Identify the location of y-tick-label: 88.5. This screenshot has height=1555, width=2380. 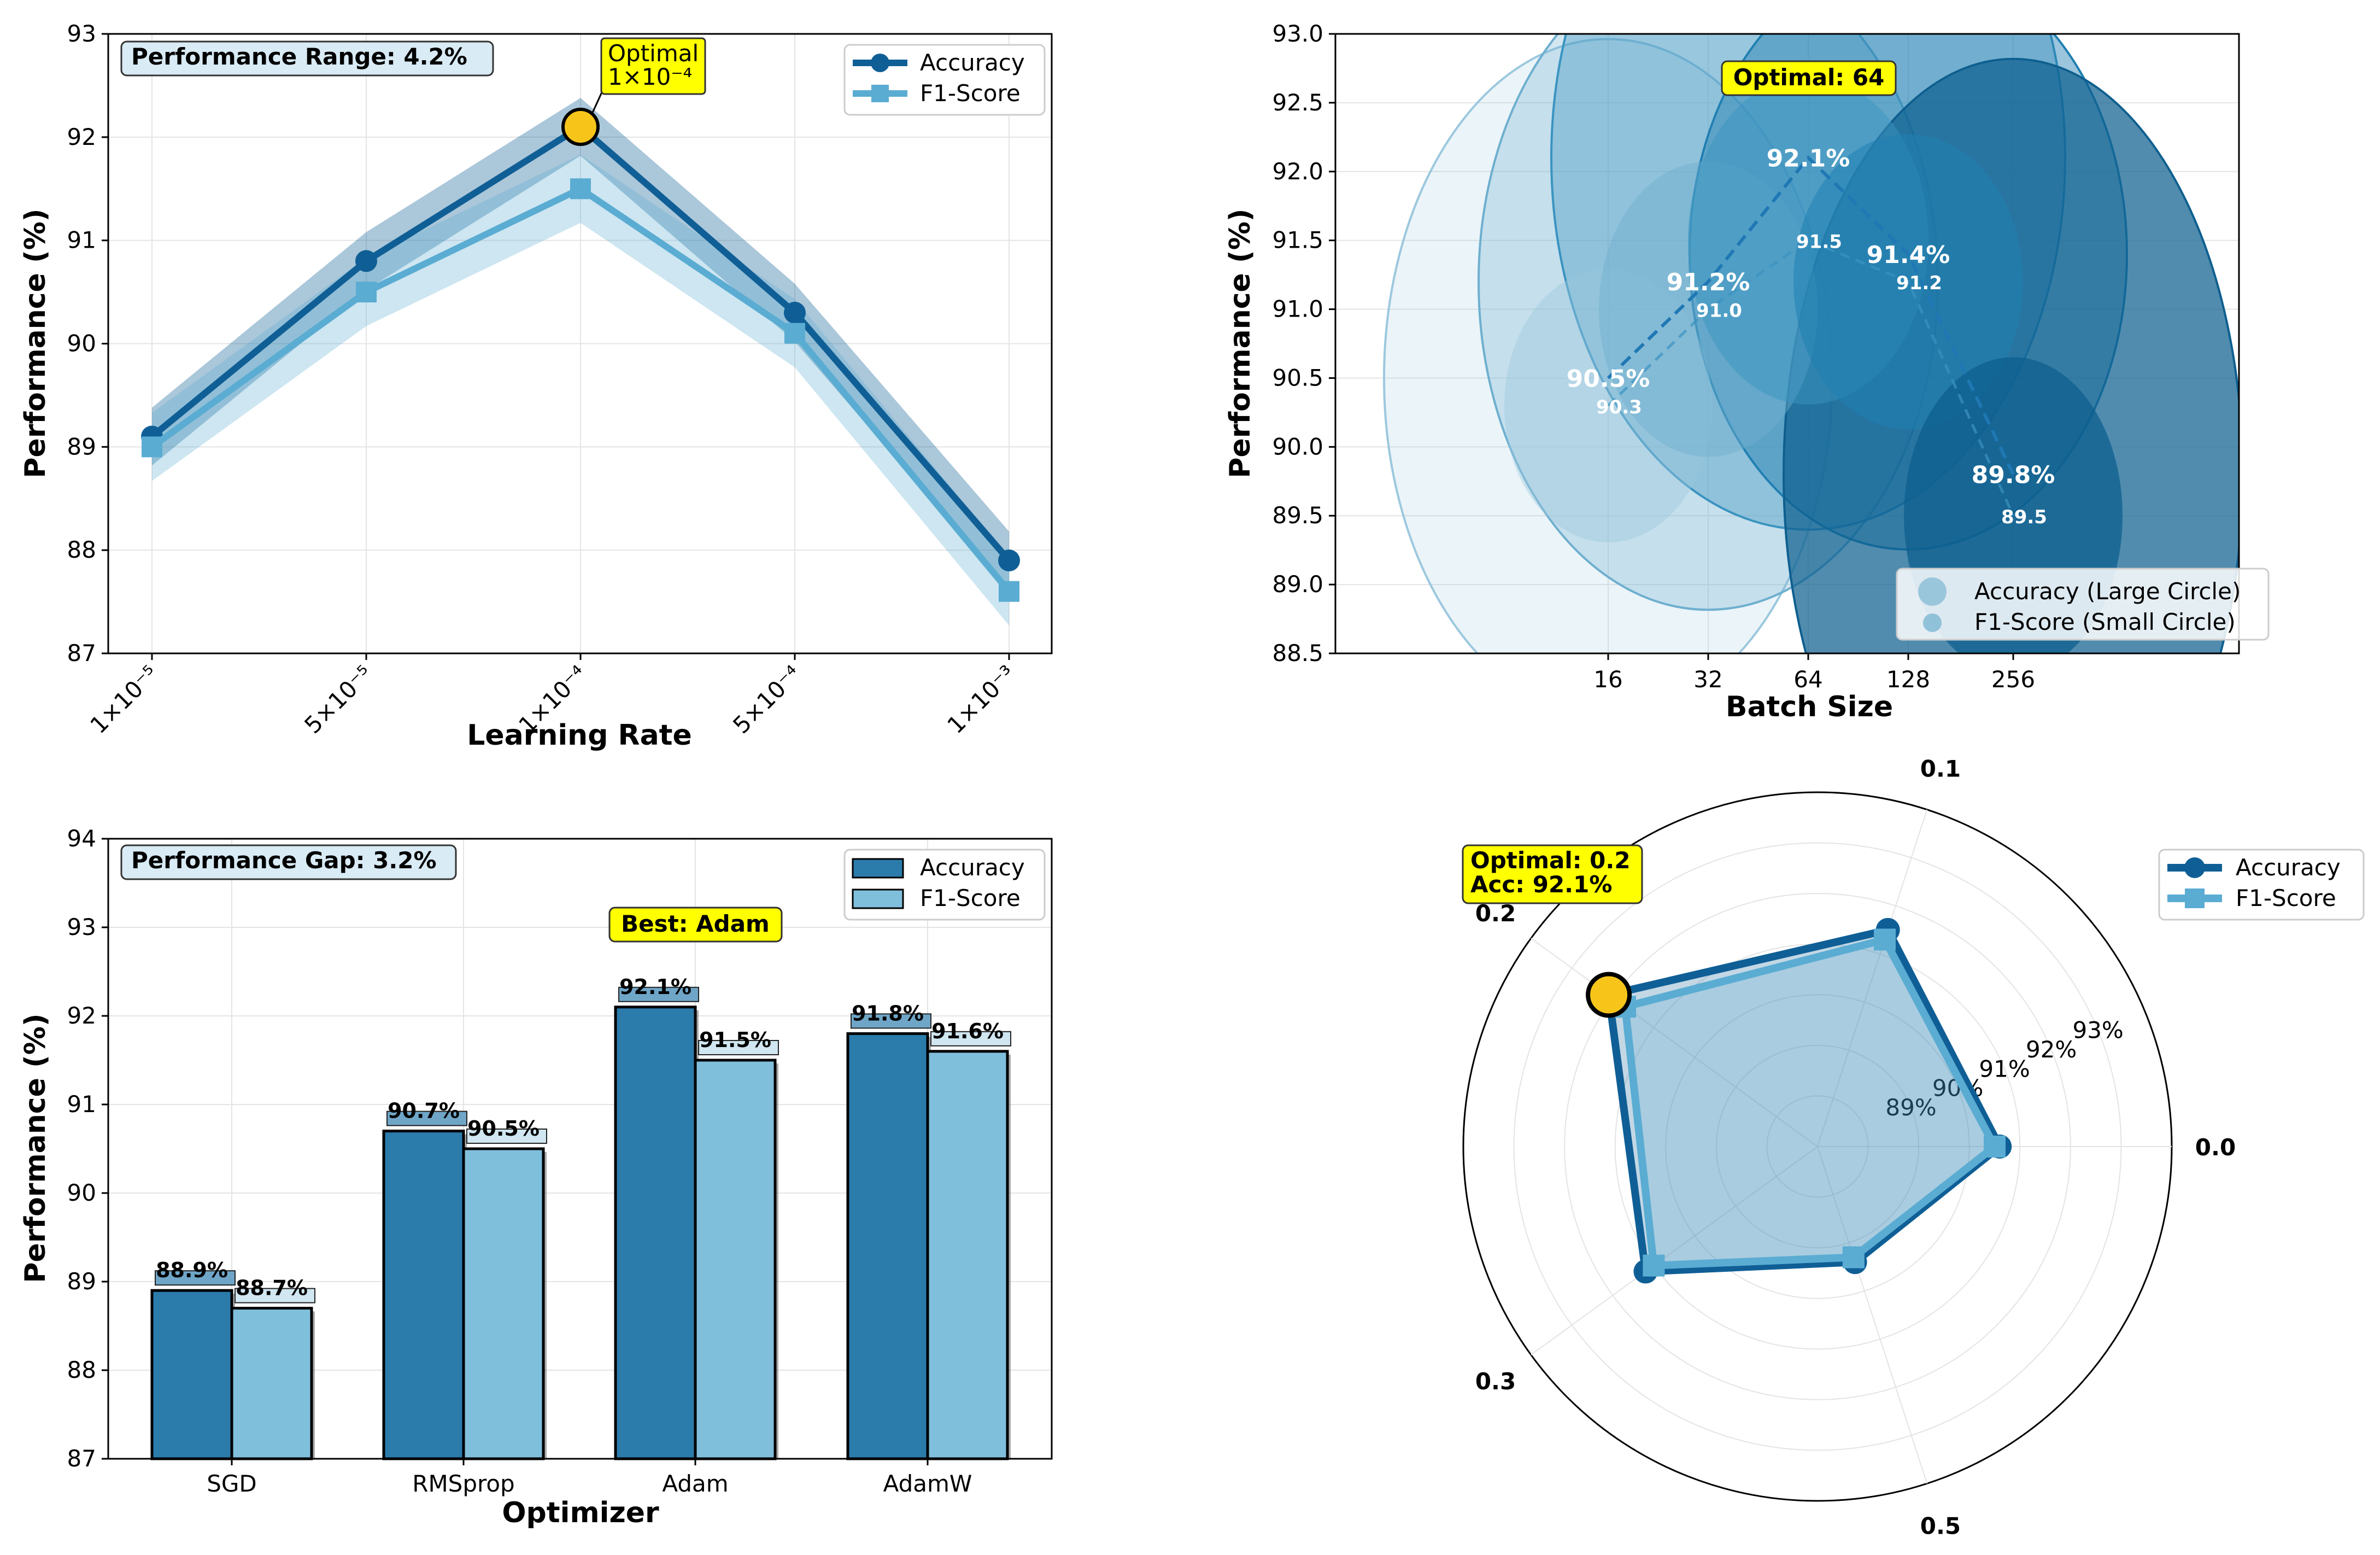
(1297, 653).